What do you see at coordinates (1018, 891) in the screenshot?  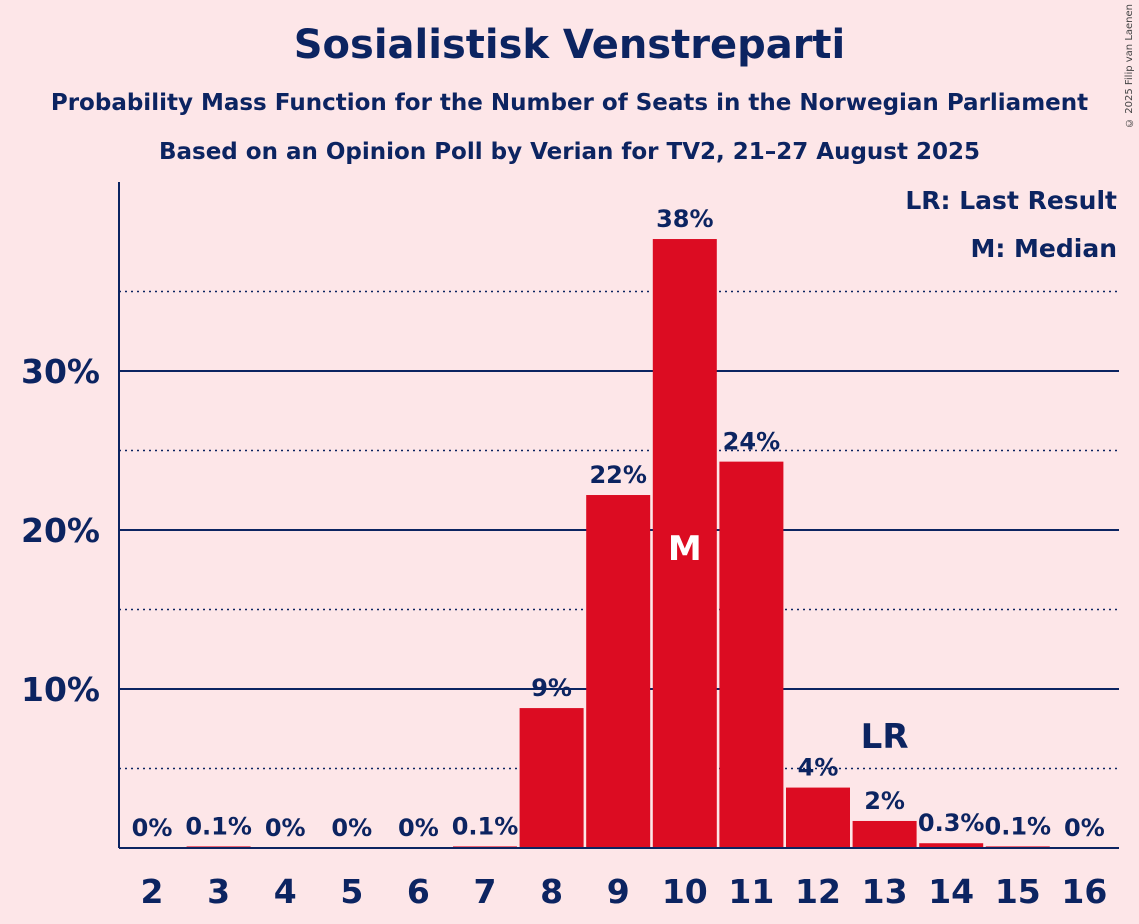 I see `x-tick-label: 15` at bounding box center [1018, 891].